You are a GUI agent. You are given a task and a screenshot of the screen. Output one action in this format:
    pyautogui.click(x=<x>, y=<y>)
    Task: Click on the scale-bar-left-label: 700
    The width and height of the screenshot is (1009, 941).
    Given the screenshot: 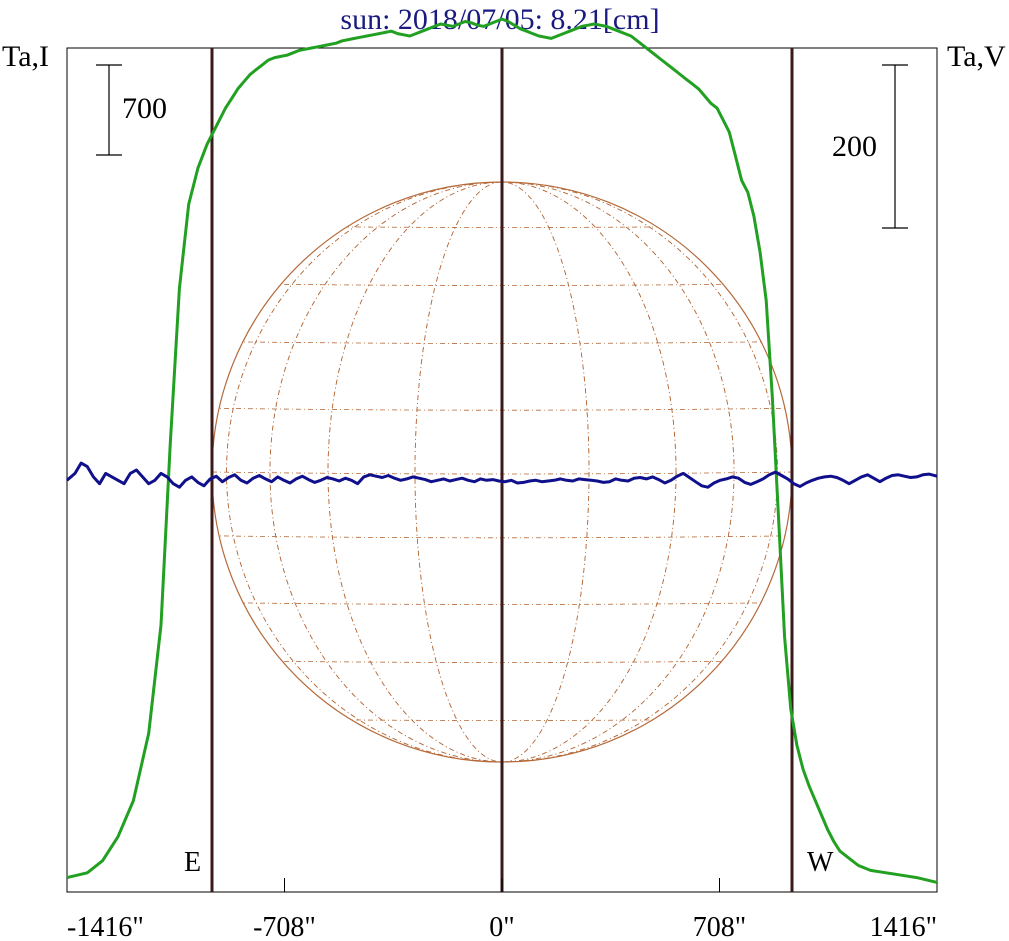 What is the action you would take?
    pyautogui.click(x=144, y=108)
    